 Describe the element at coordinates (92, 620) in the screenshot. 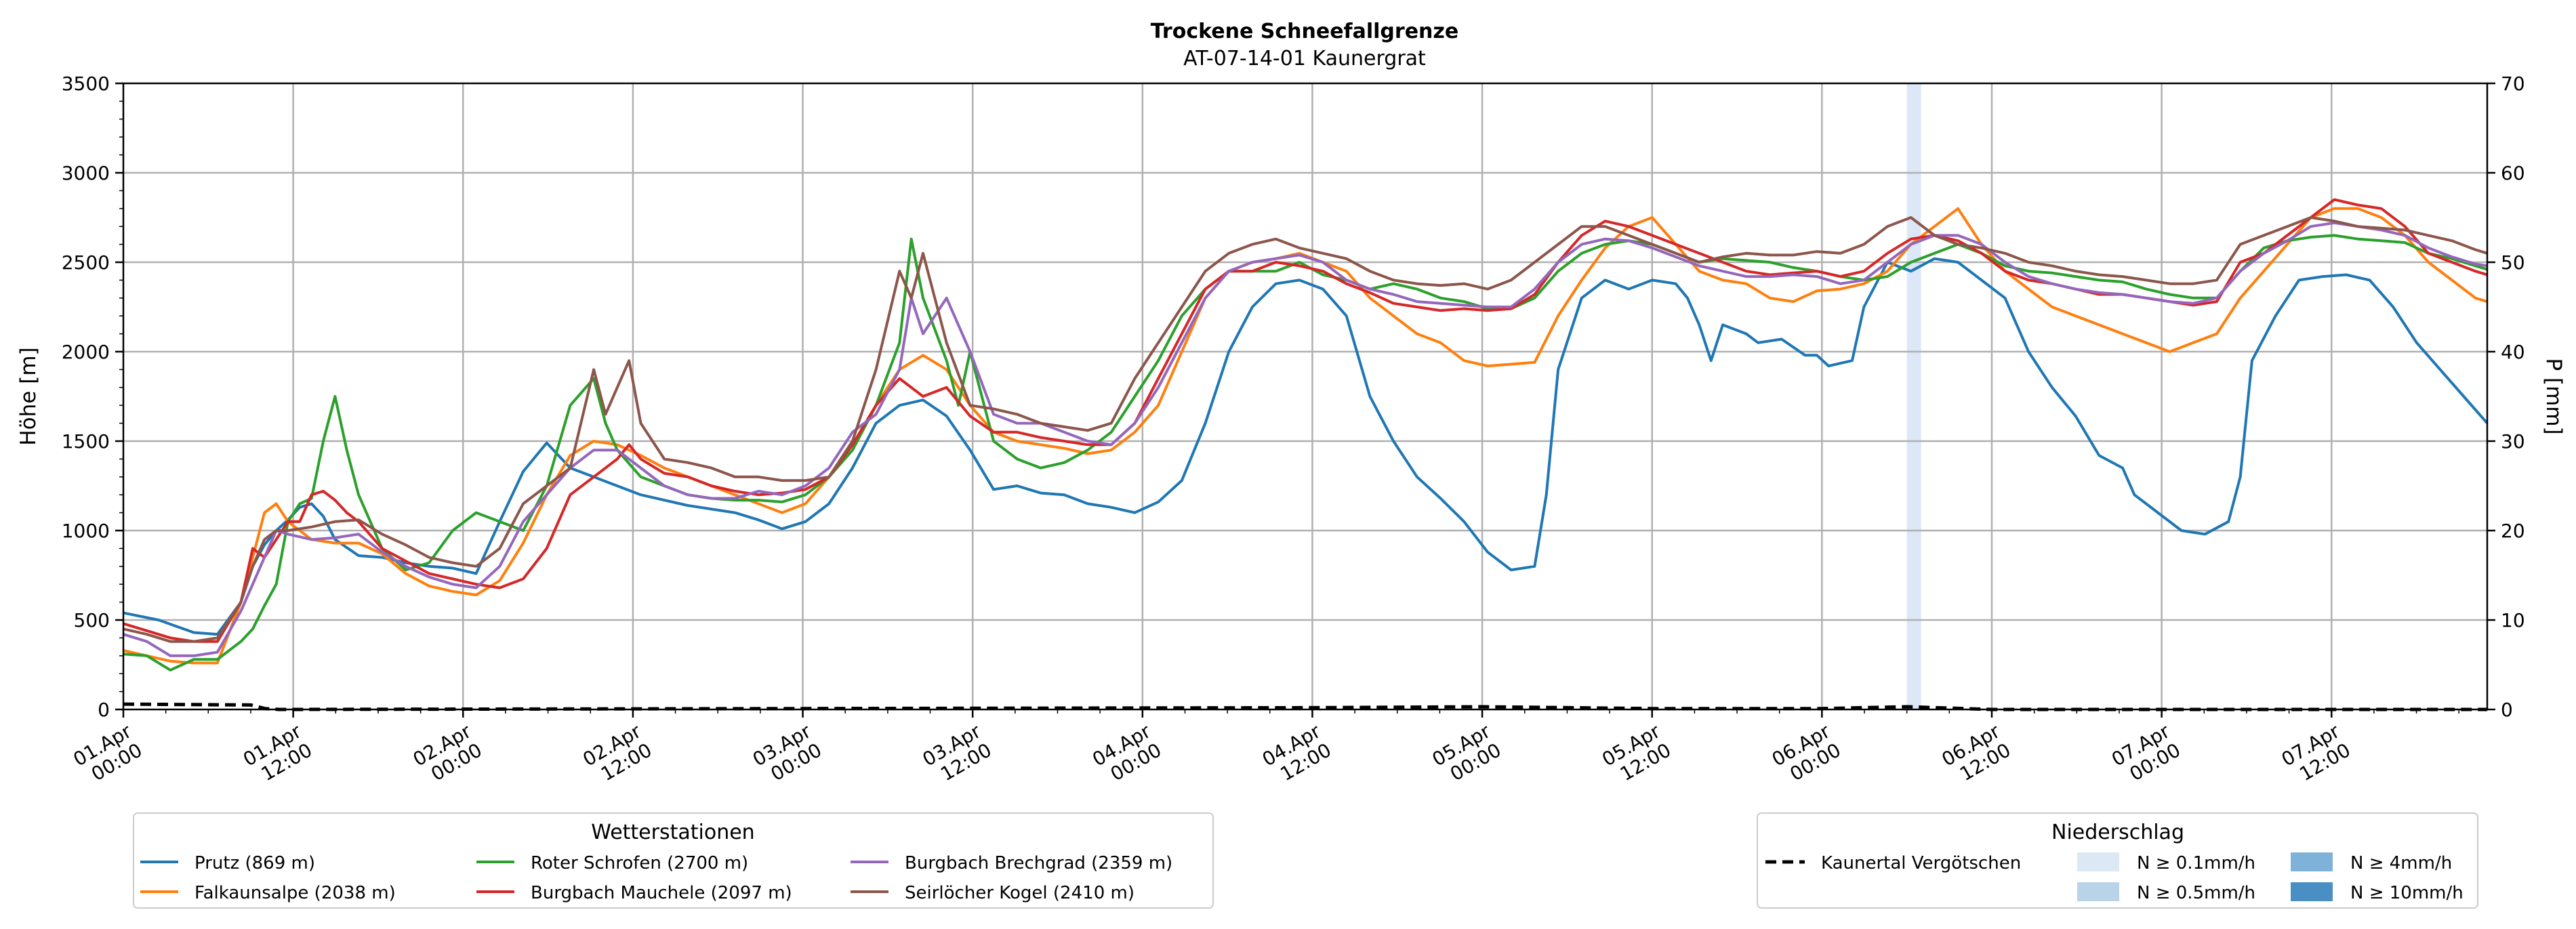

I see `y-tick-label: 500` at that location.